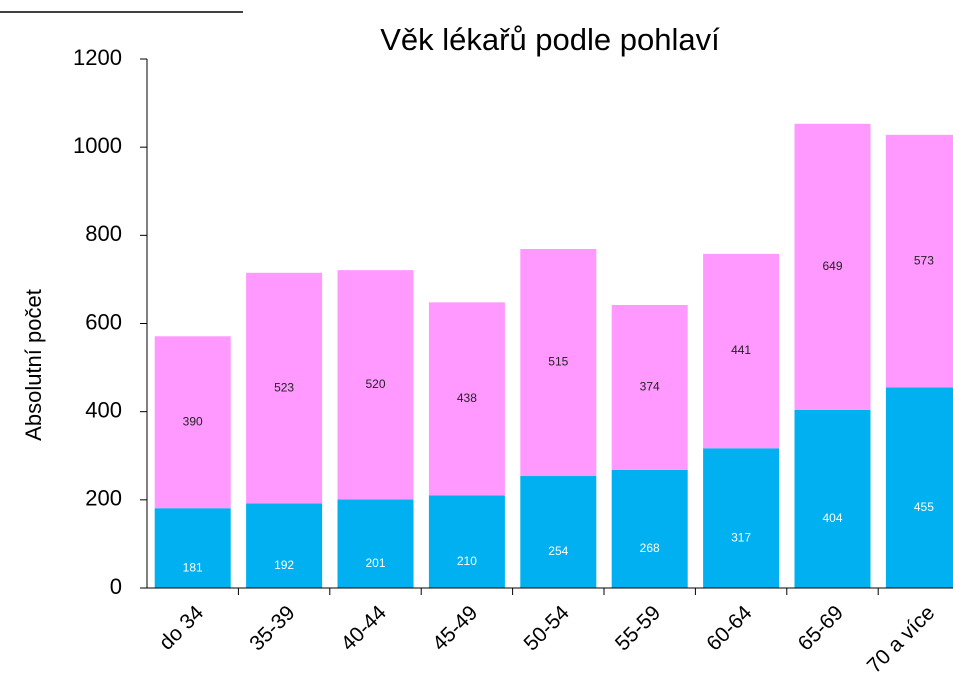 The image size is (953, 690). I want to click on y-tick-label: 200, so click(103, 498).